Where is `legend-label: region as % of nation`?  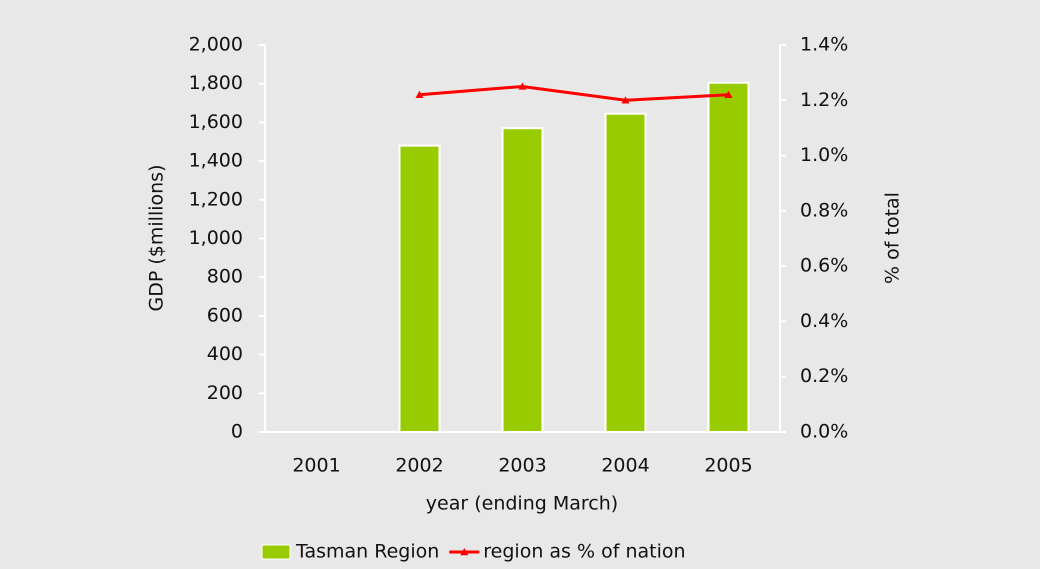 legend-label: region as % of nation is located at coordinates (584, 552).